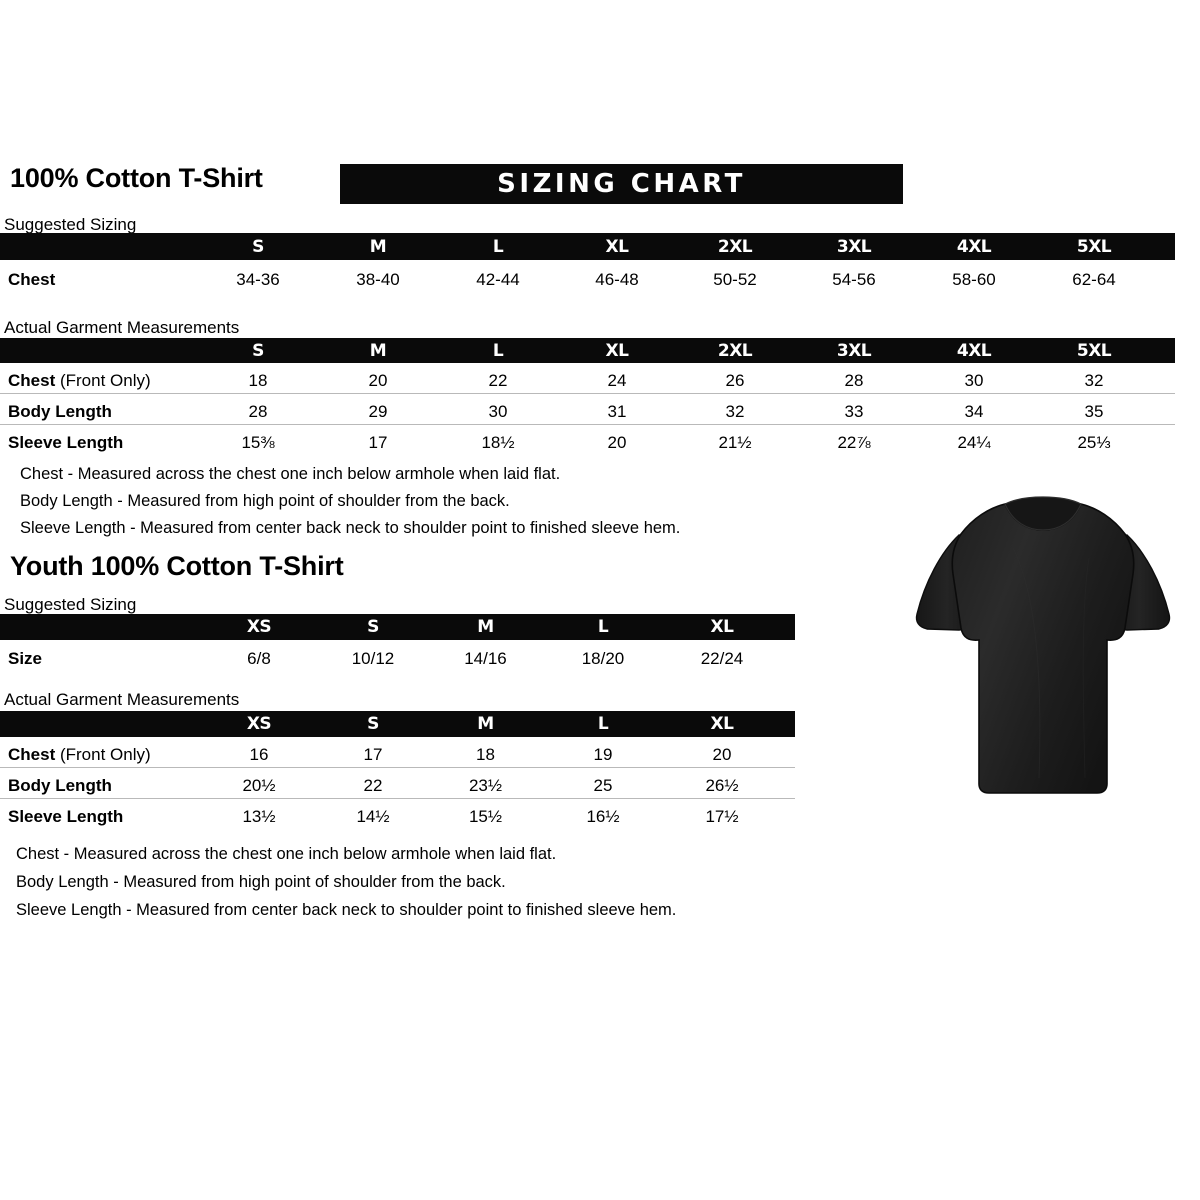 The width and height of the screenshot is (1200, 1200). I want to click on row-label: Chest, so click(31, 279).